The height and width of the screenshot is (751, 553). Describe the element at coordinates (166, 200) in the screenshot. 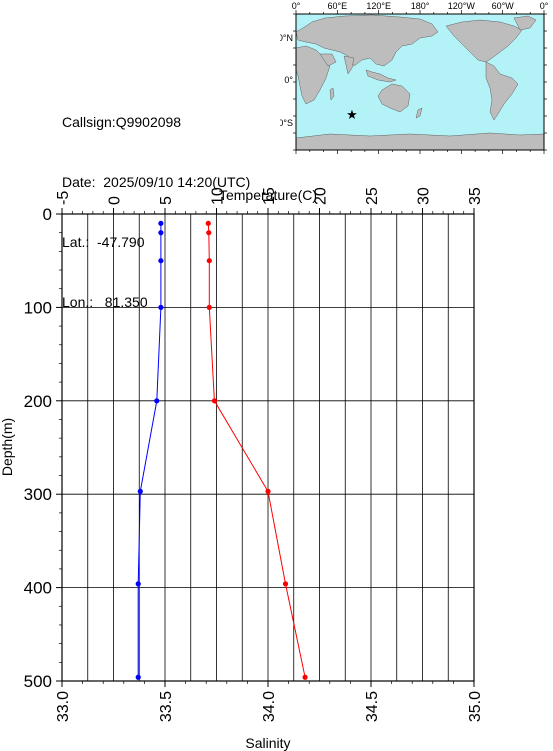

I see `temperature-tick-label: 5` at that location.